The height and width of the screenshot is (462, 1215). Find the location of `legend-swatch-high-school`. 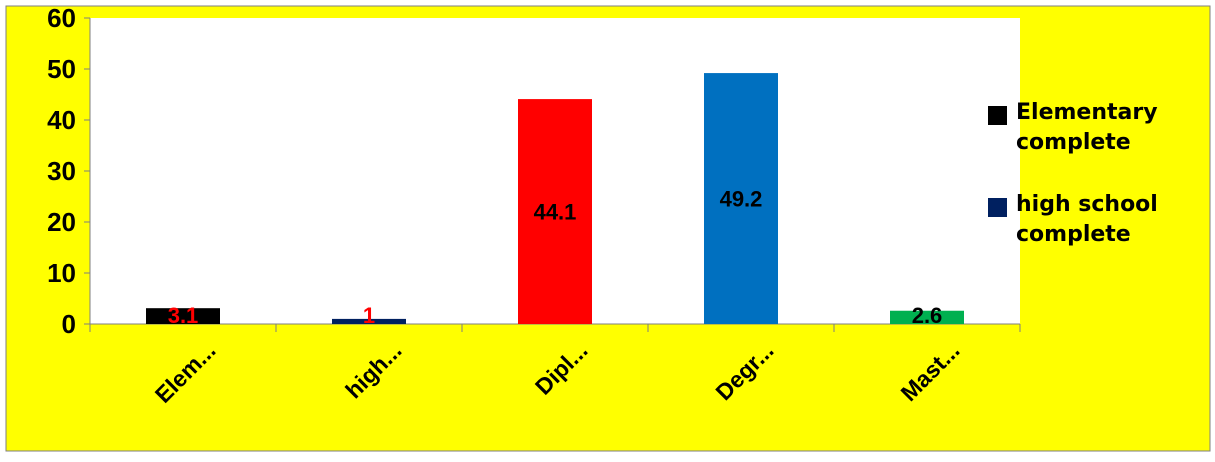

legend-swatch-high-school is located at coordinates (997, 207).